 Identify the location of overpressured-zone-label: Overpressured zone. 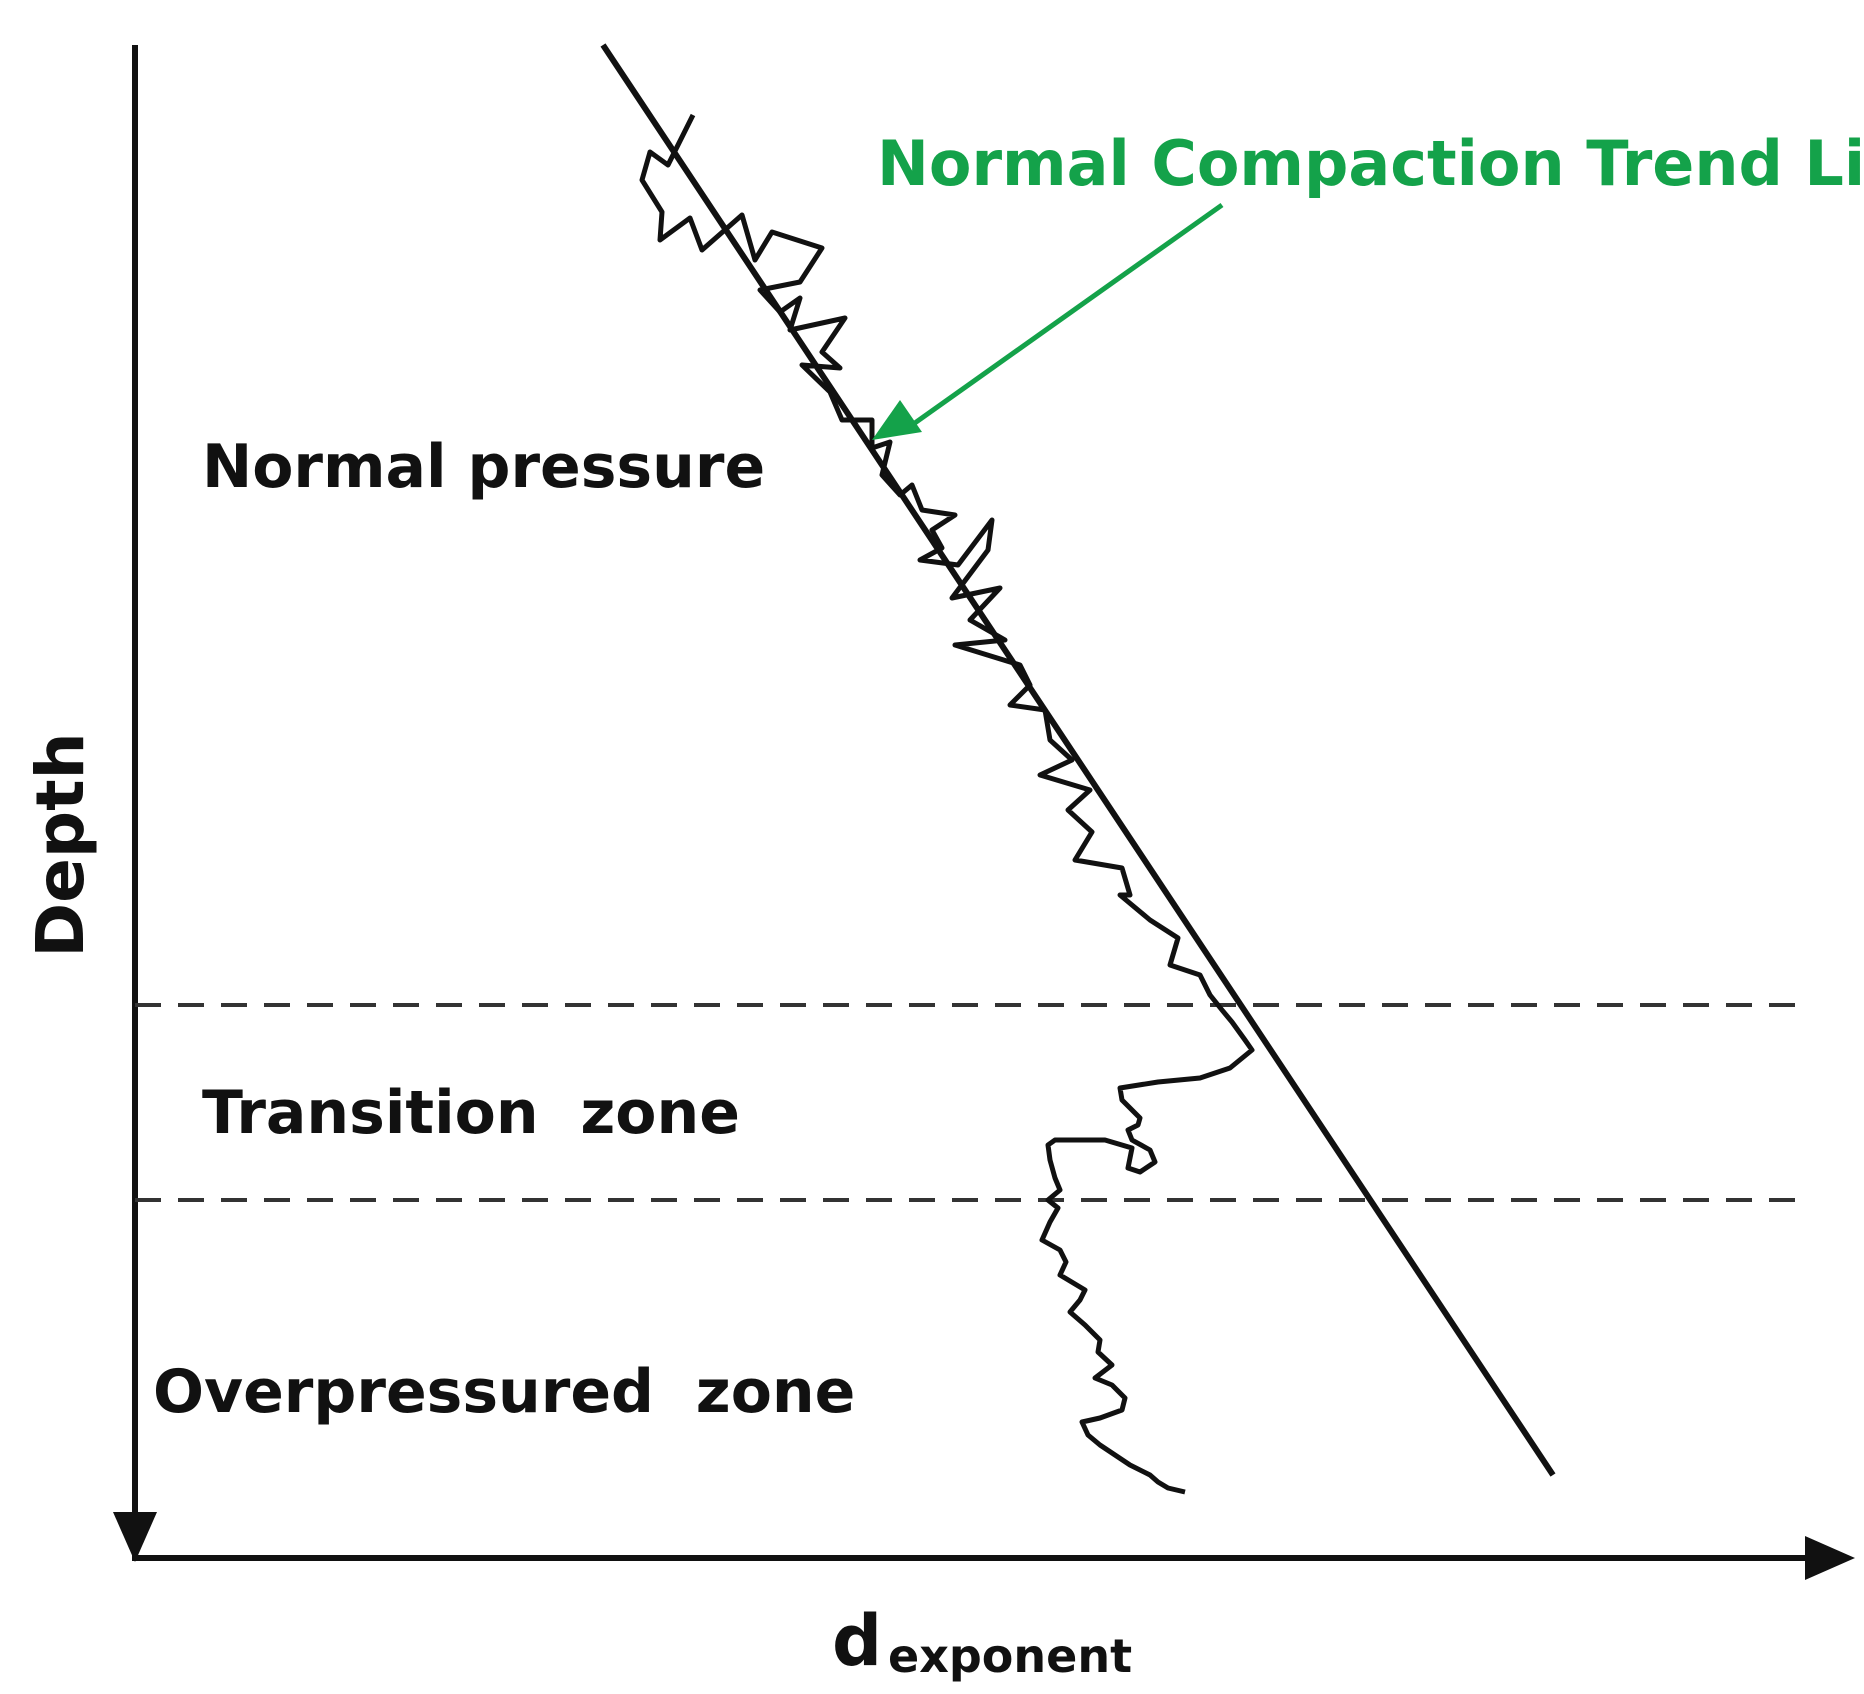
(504, 1392).